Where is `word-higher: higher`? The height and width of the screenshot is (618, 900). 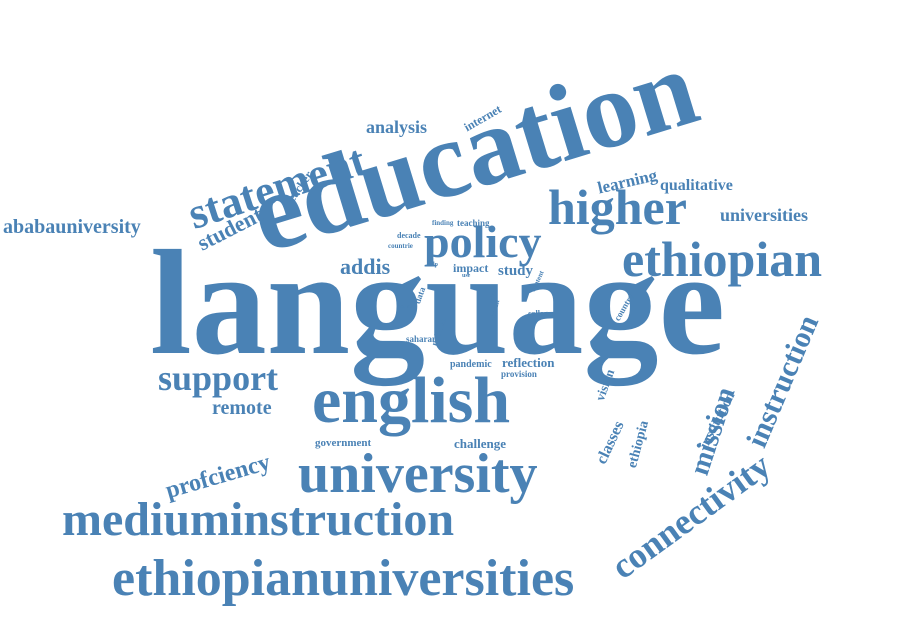 word-higher: higher is located at coordinates (617, 207).